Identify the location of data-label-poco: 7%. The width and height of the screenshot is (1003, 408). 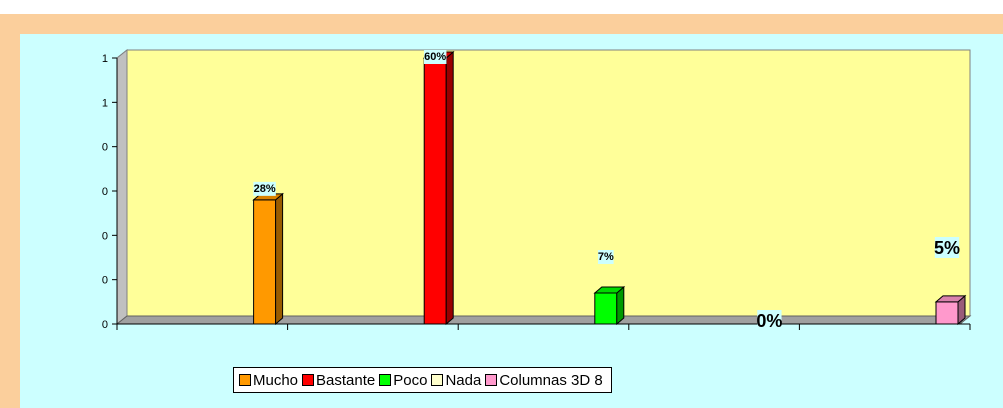
(606, 257).